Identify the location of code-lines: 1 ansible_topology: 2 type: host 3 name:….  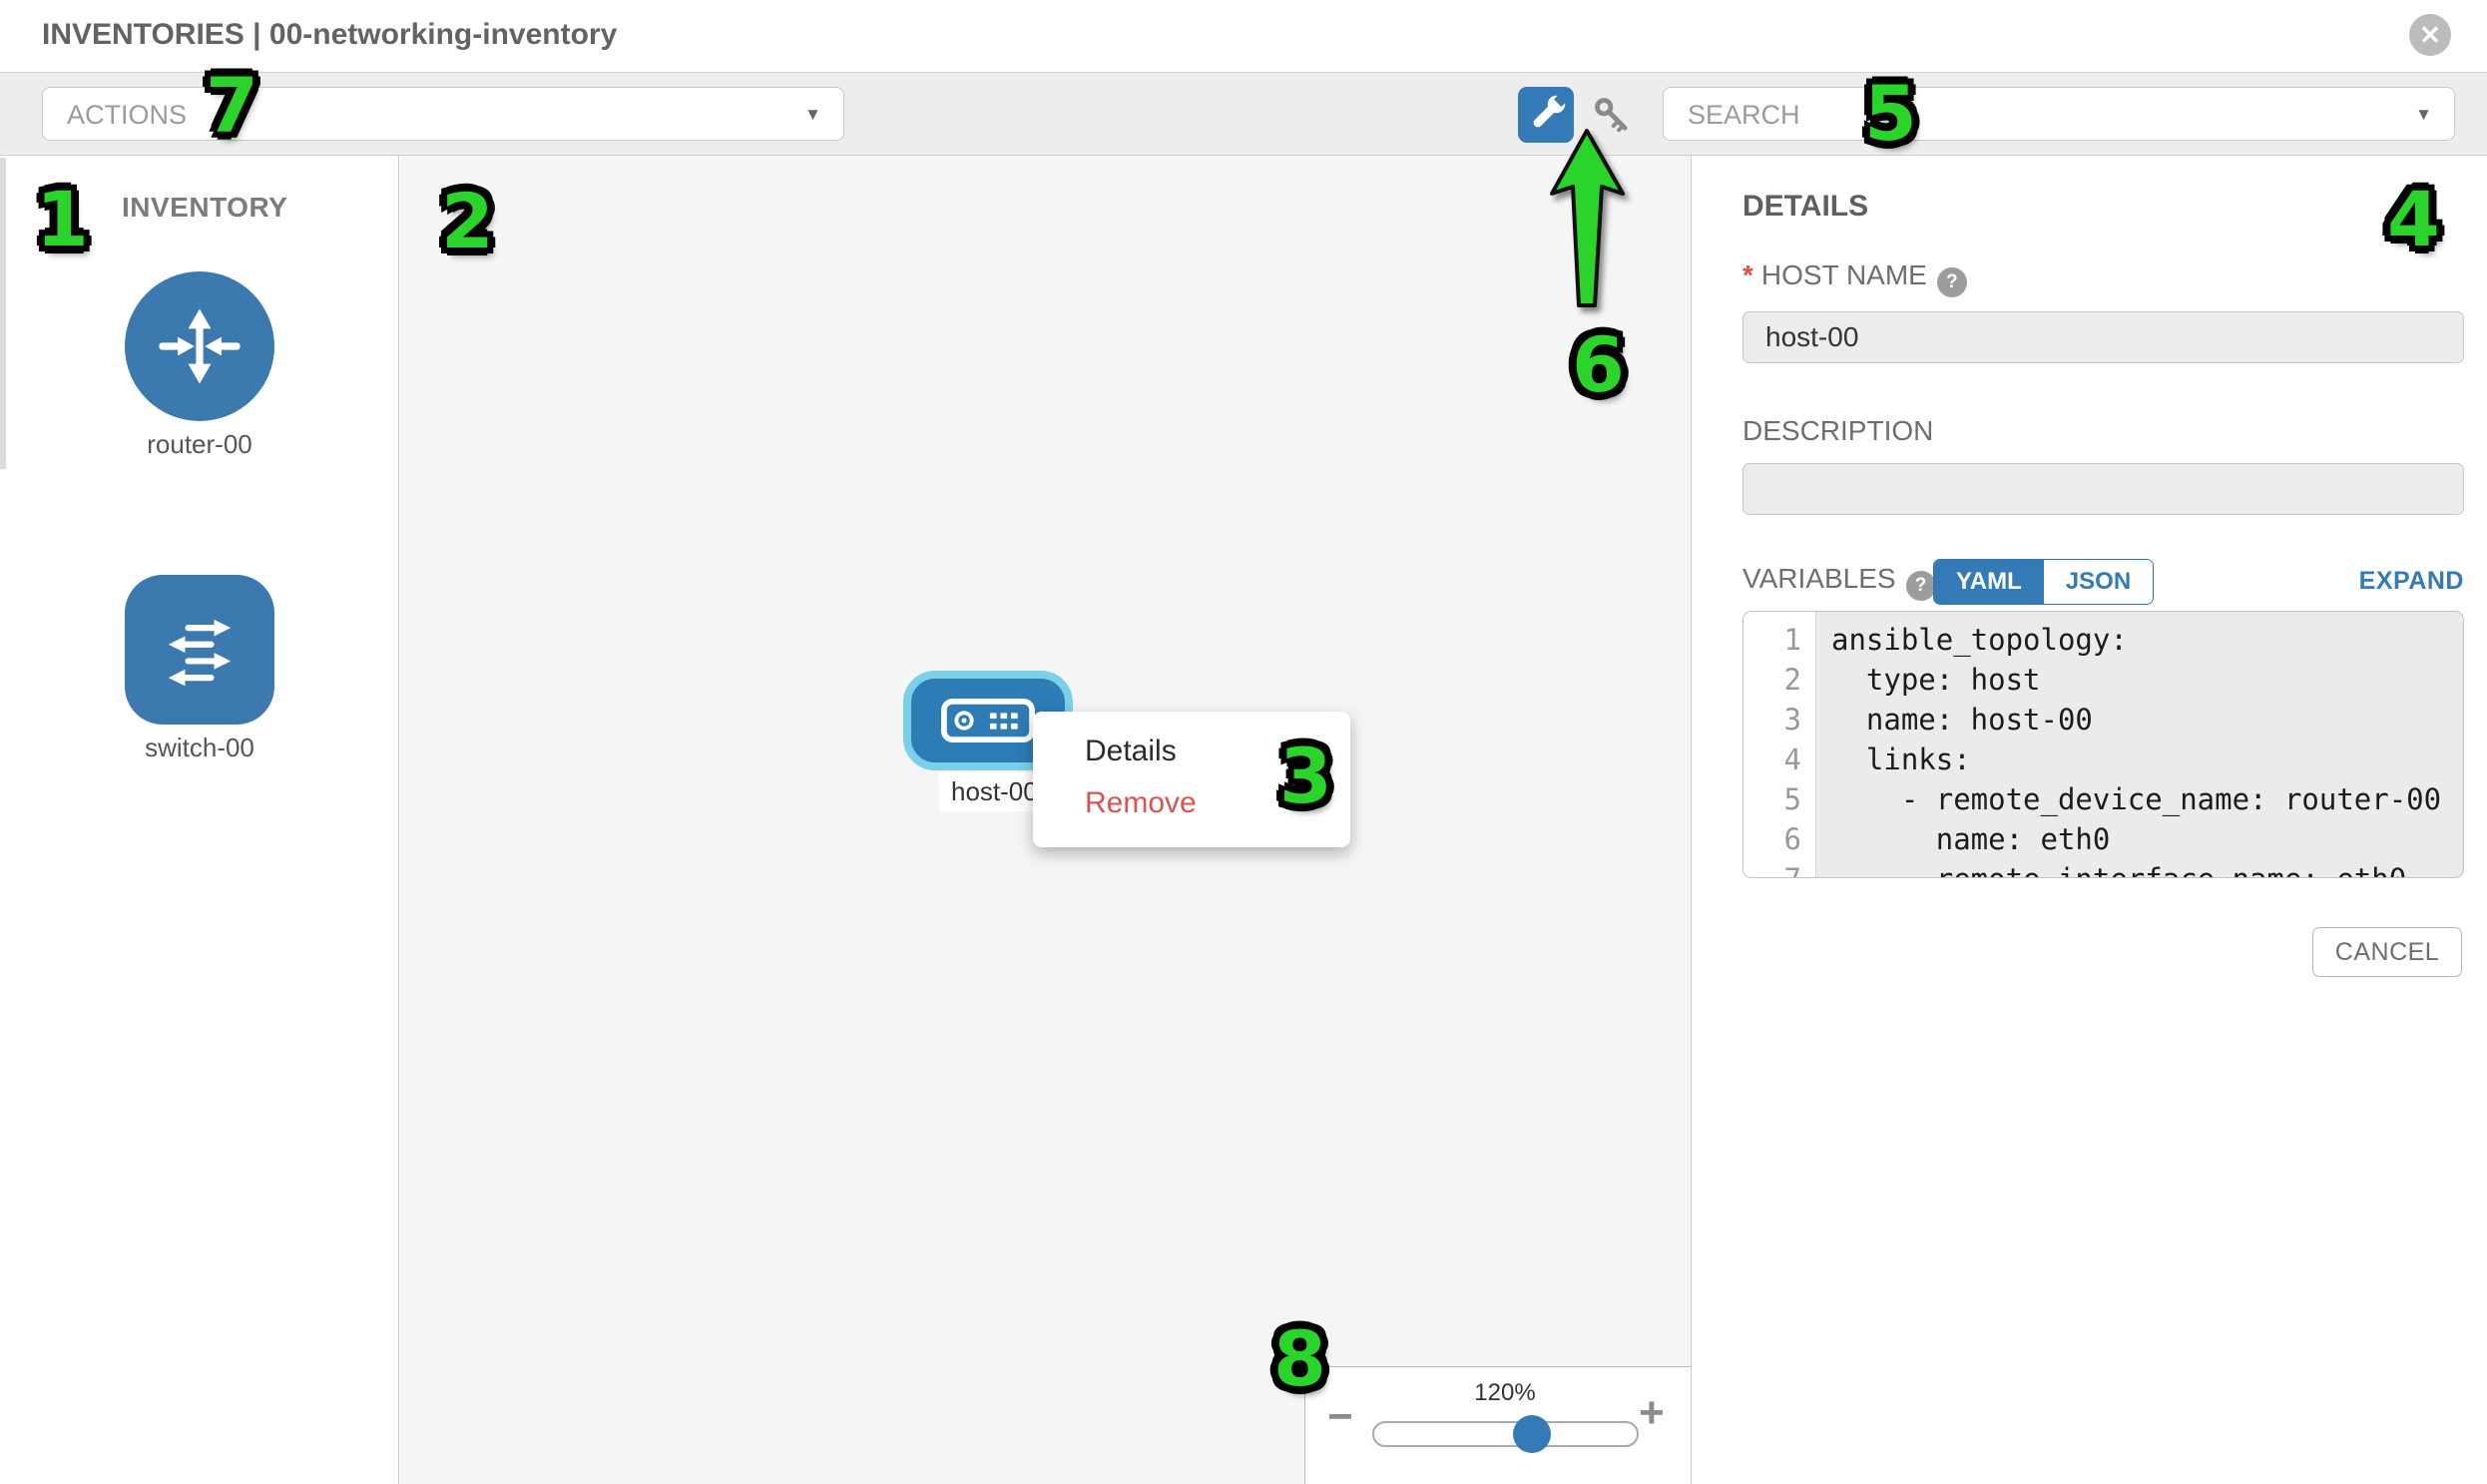
(2103, 744).